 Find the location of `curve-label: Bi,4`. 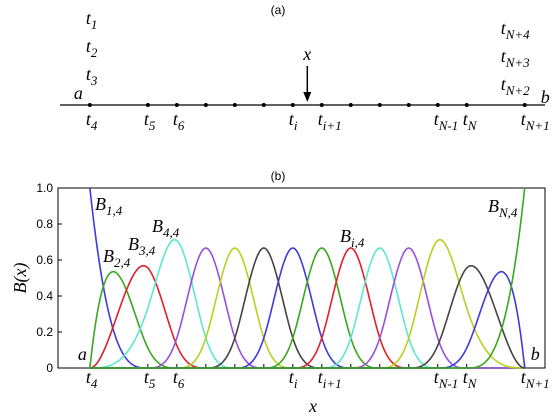

curve-label: Bi,4 is located at coordinates (352, 238).